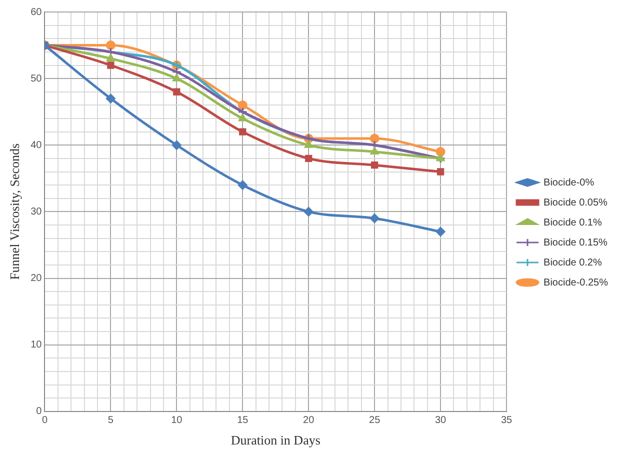  I want to click on legend-label: Biocide 0.1%, so click(573, 222).